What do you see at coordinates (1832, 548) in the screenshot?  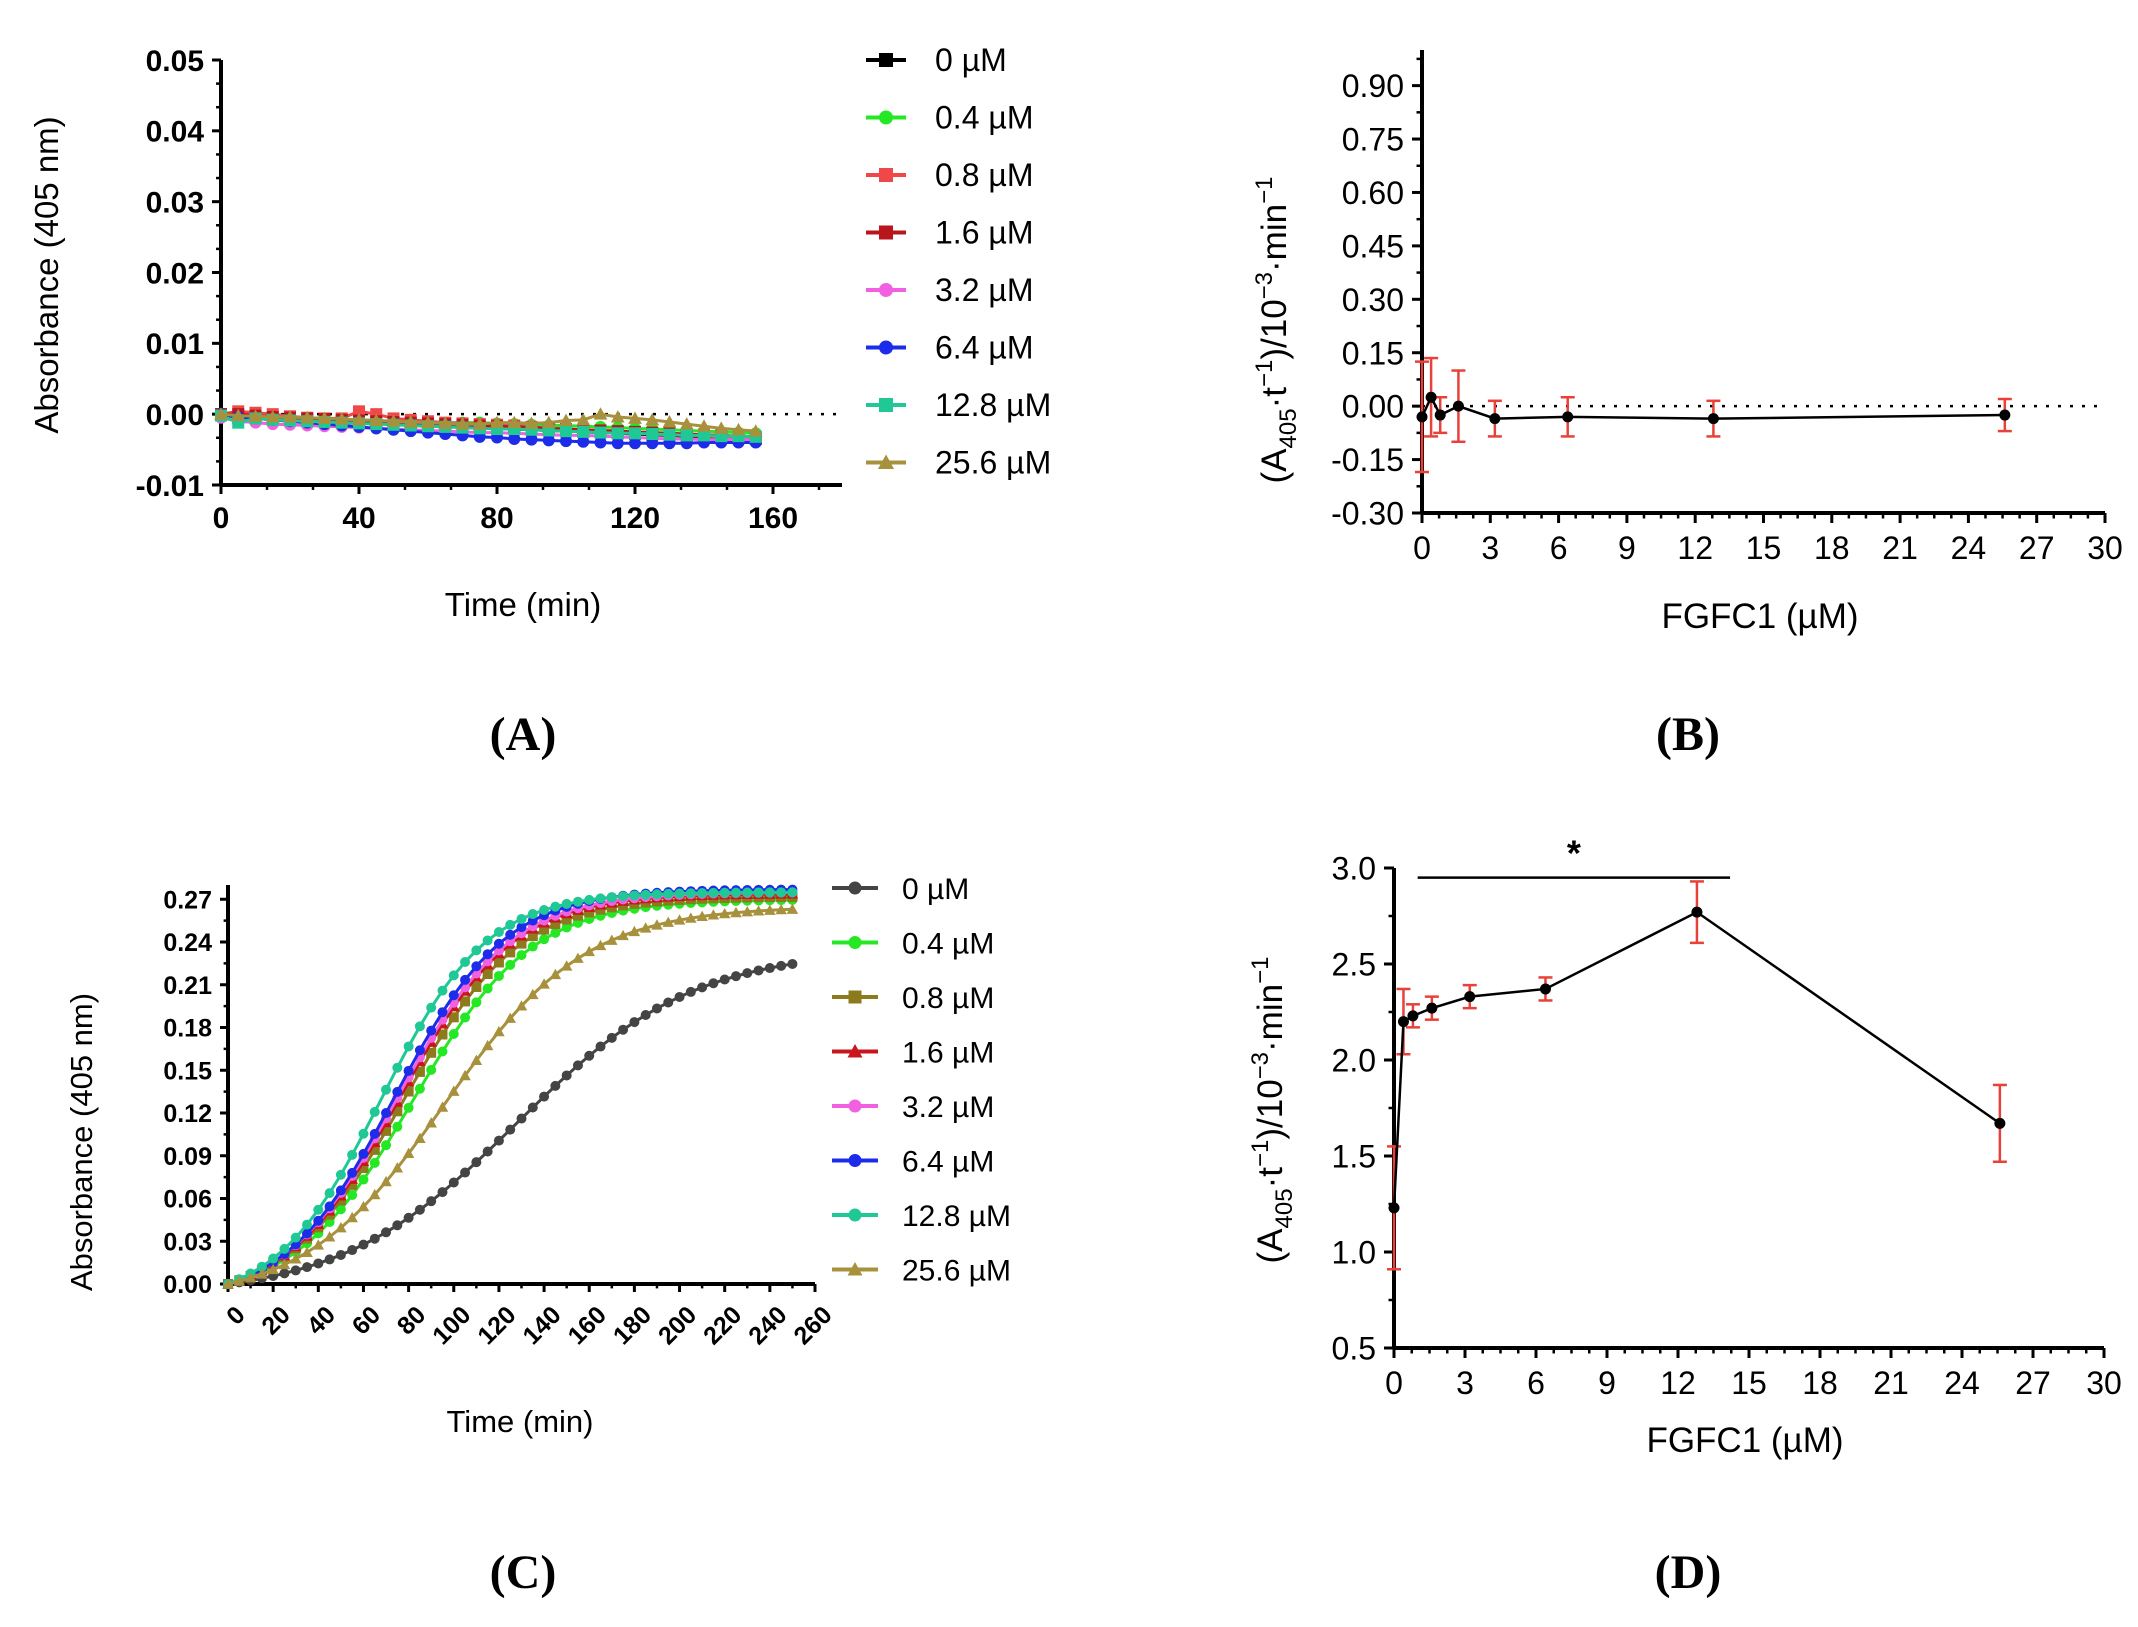 I see `panel-b-x-tick-label: 18` at bounding box center [1832, 548].